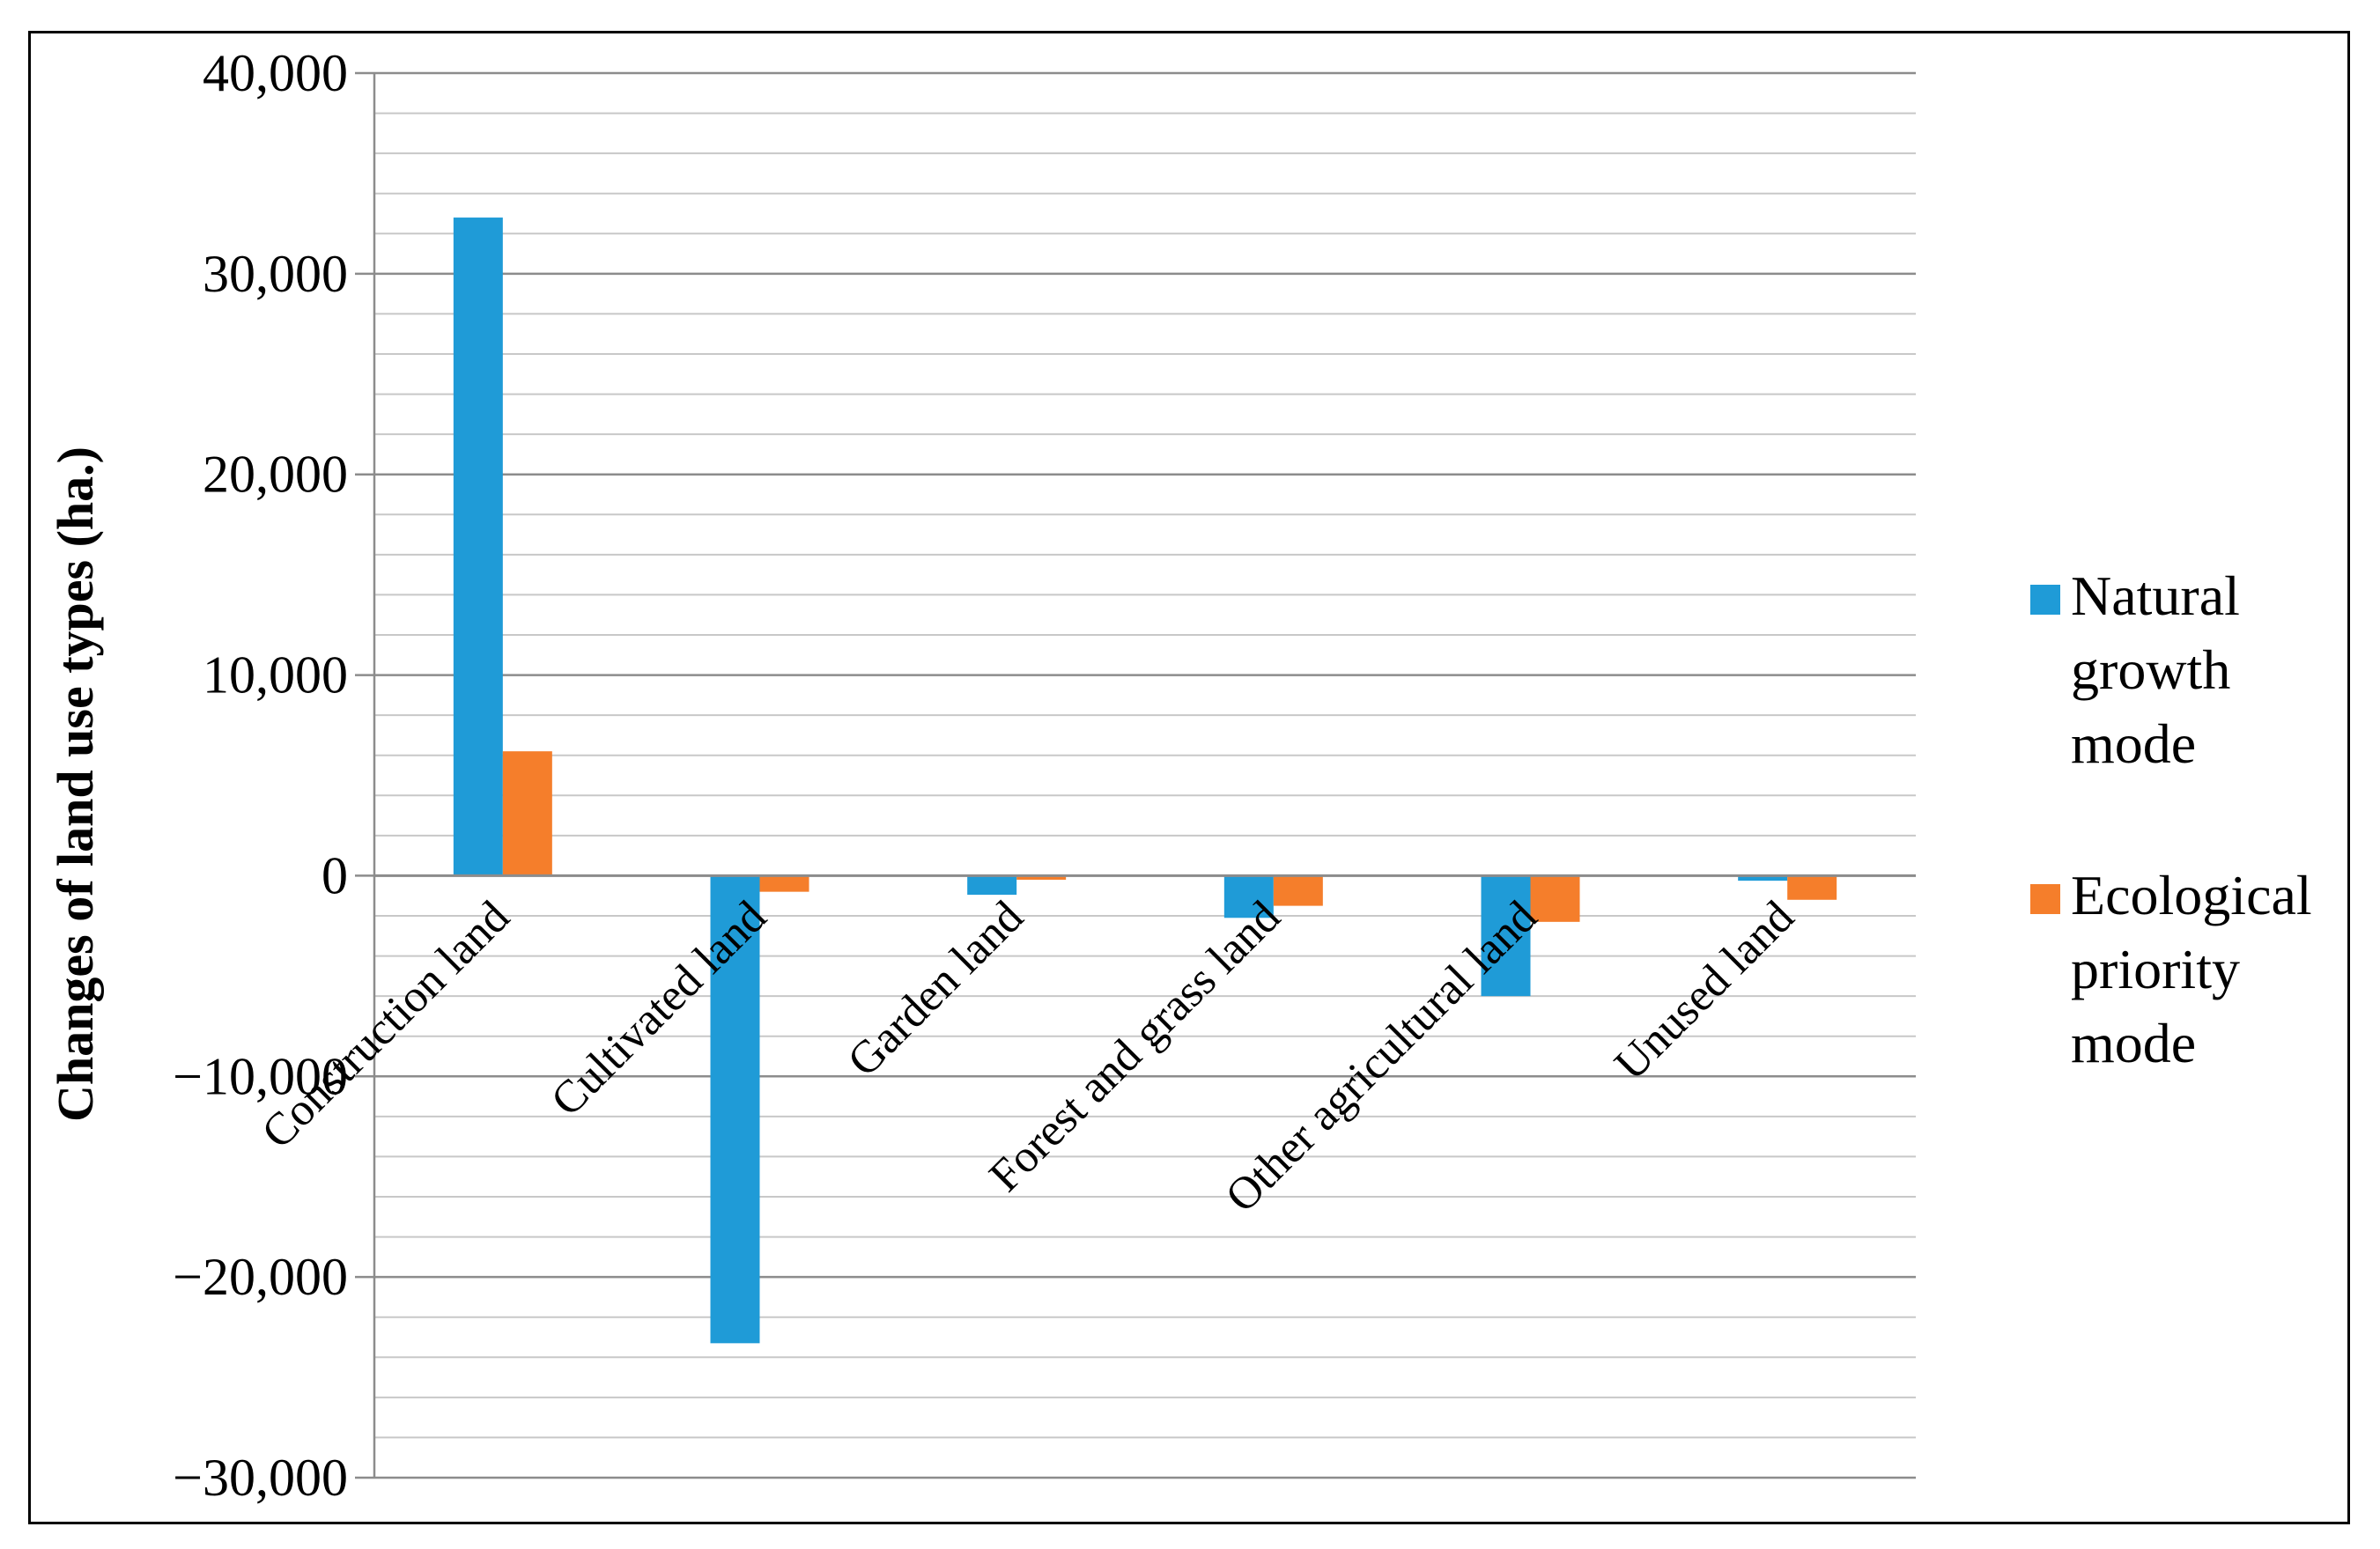  What do you see at coordinates (335, 875) in the screenshot?
I see `y-tick-label: 0` at bounding box center [335, 875].